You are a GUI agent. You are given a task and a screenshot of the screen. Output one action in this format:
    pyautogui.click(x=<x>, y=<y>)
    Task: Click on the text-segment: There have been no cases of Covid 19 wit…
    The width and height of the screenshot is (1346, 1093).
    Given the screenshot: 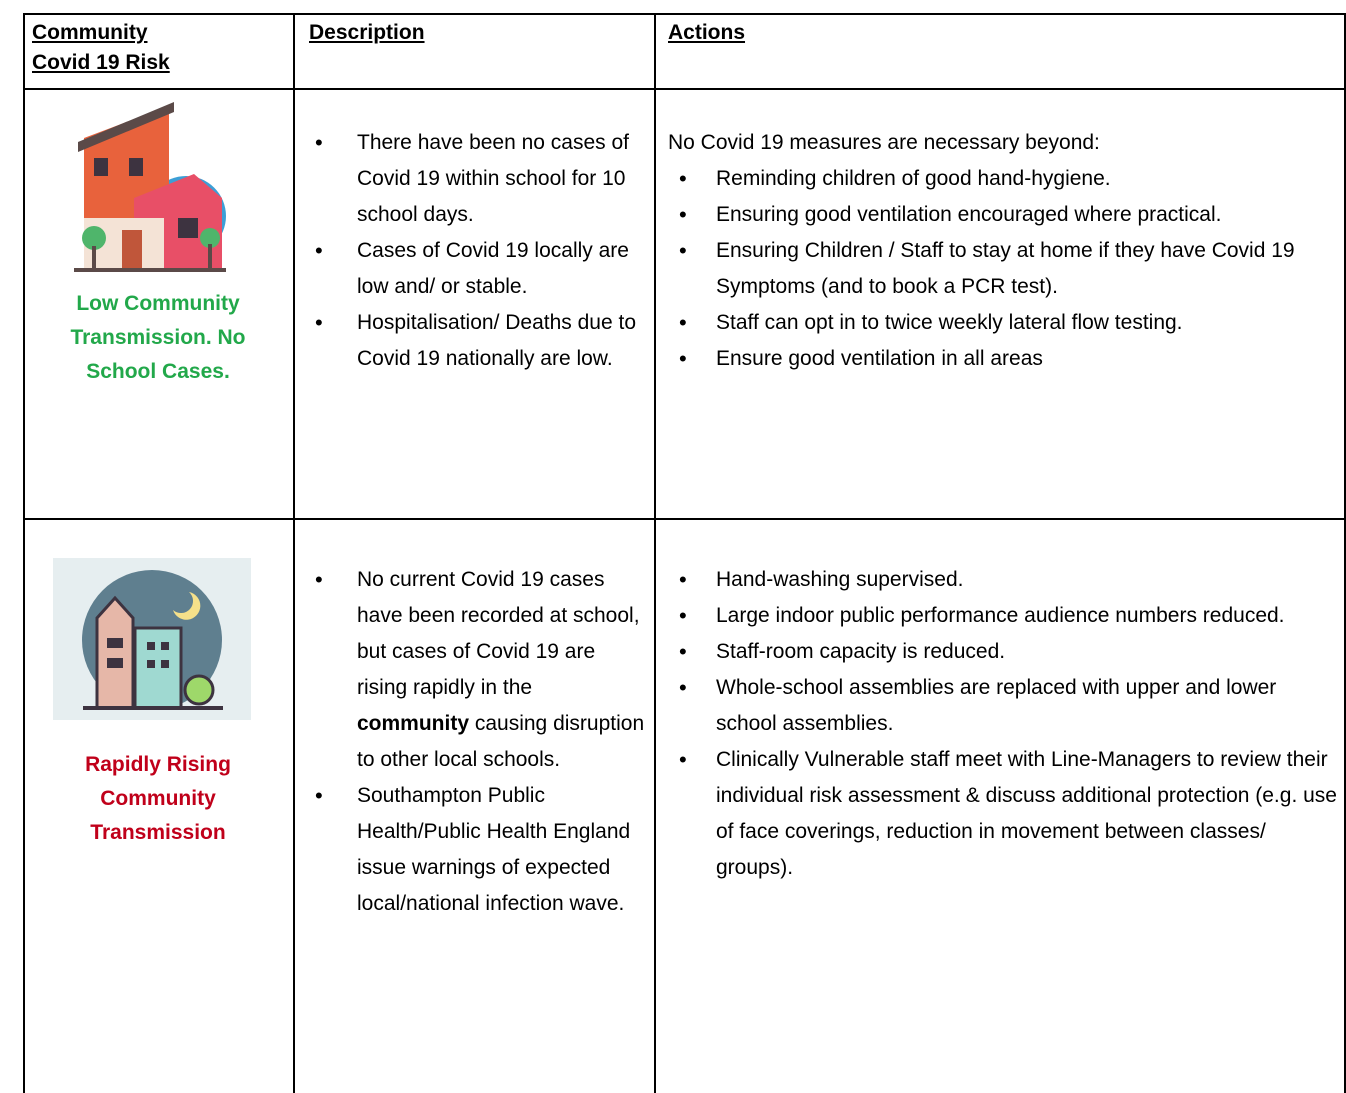 What is the action you would take?
    pyautogui.click(x=493, y=178)
    